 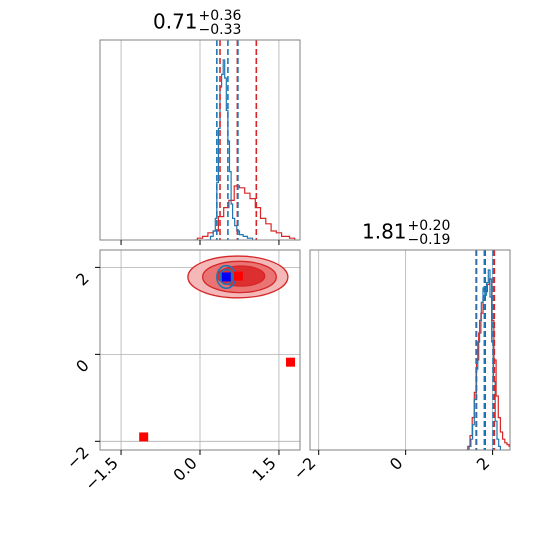 What do you see at coordinates (184, 468) in the screenshot?
I see `s2d-xaxis-ticklabel-1: 0.0` at bounding box center [184, 468].